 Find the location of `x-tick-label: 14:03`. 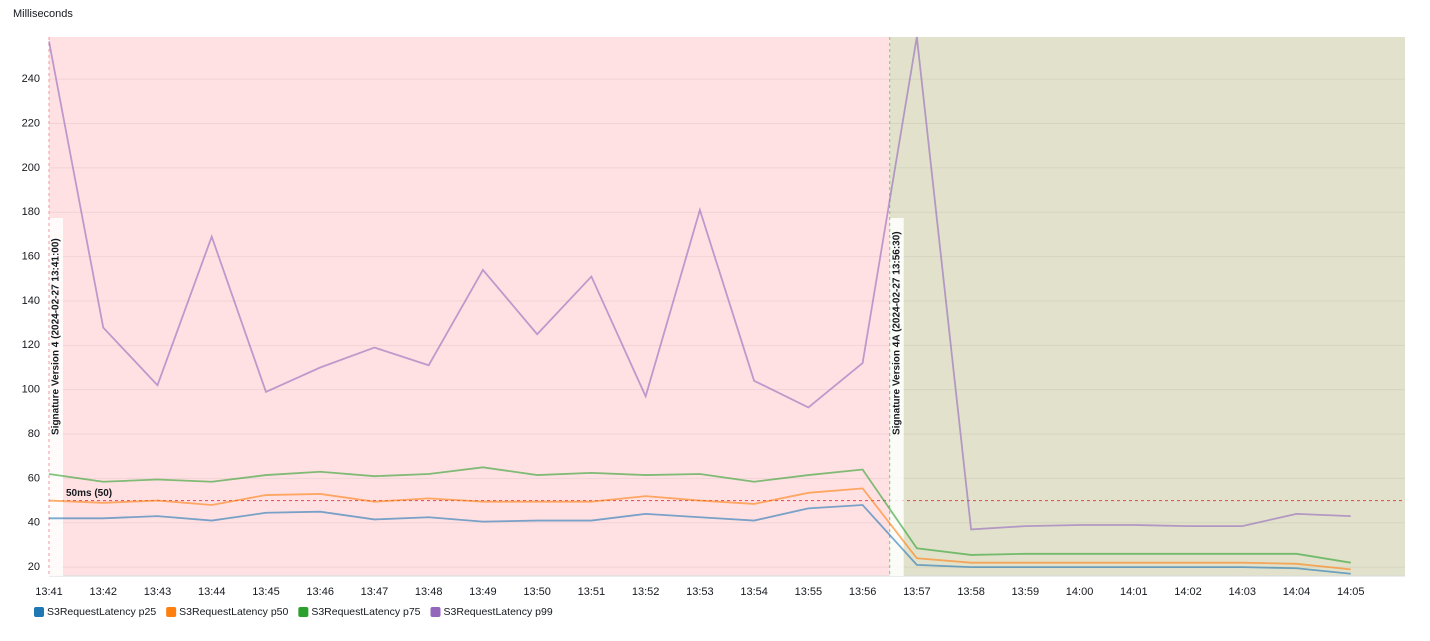

x-tick-label: 14:03 is located at coordinates (1243, 592).